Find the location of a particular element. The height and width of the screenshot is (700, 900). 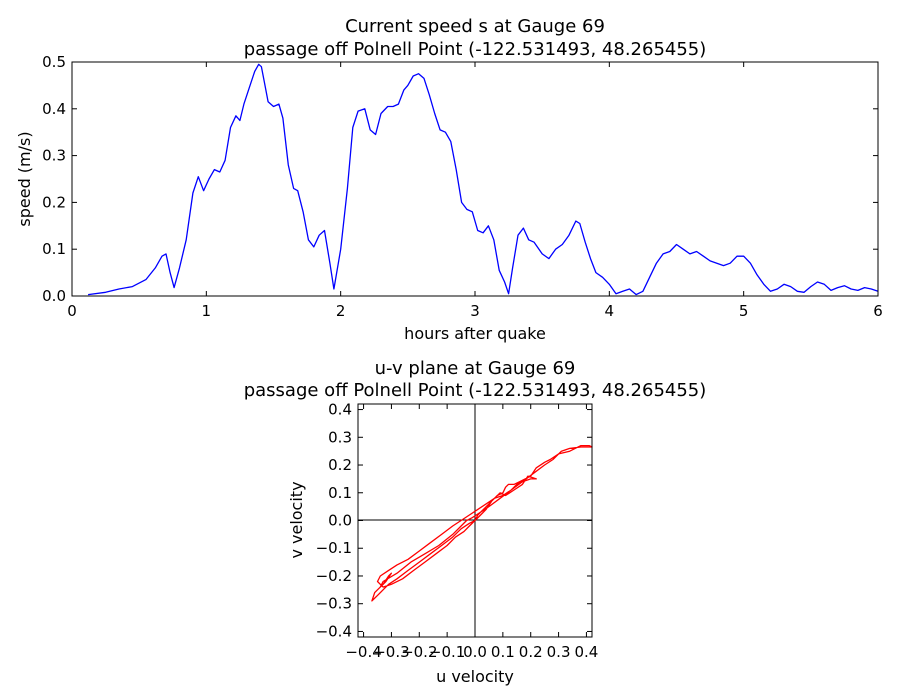

uv-chart-ytick-label: −0.4 is located at coordinates (334, 631).